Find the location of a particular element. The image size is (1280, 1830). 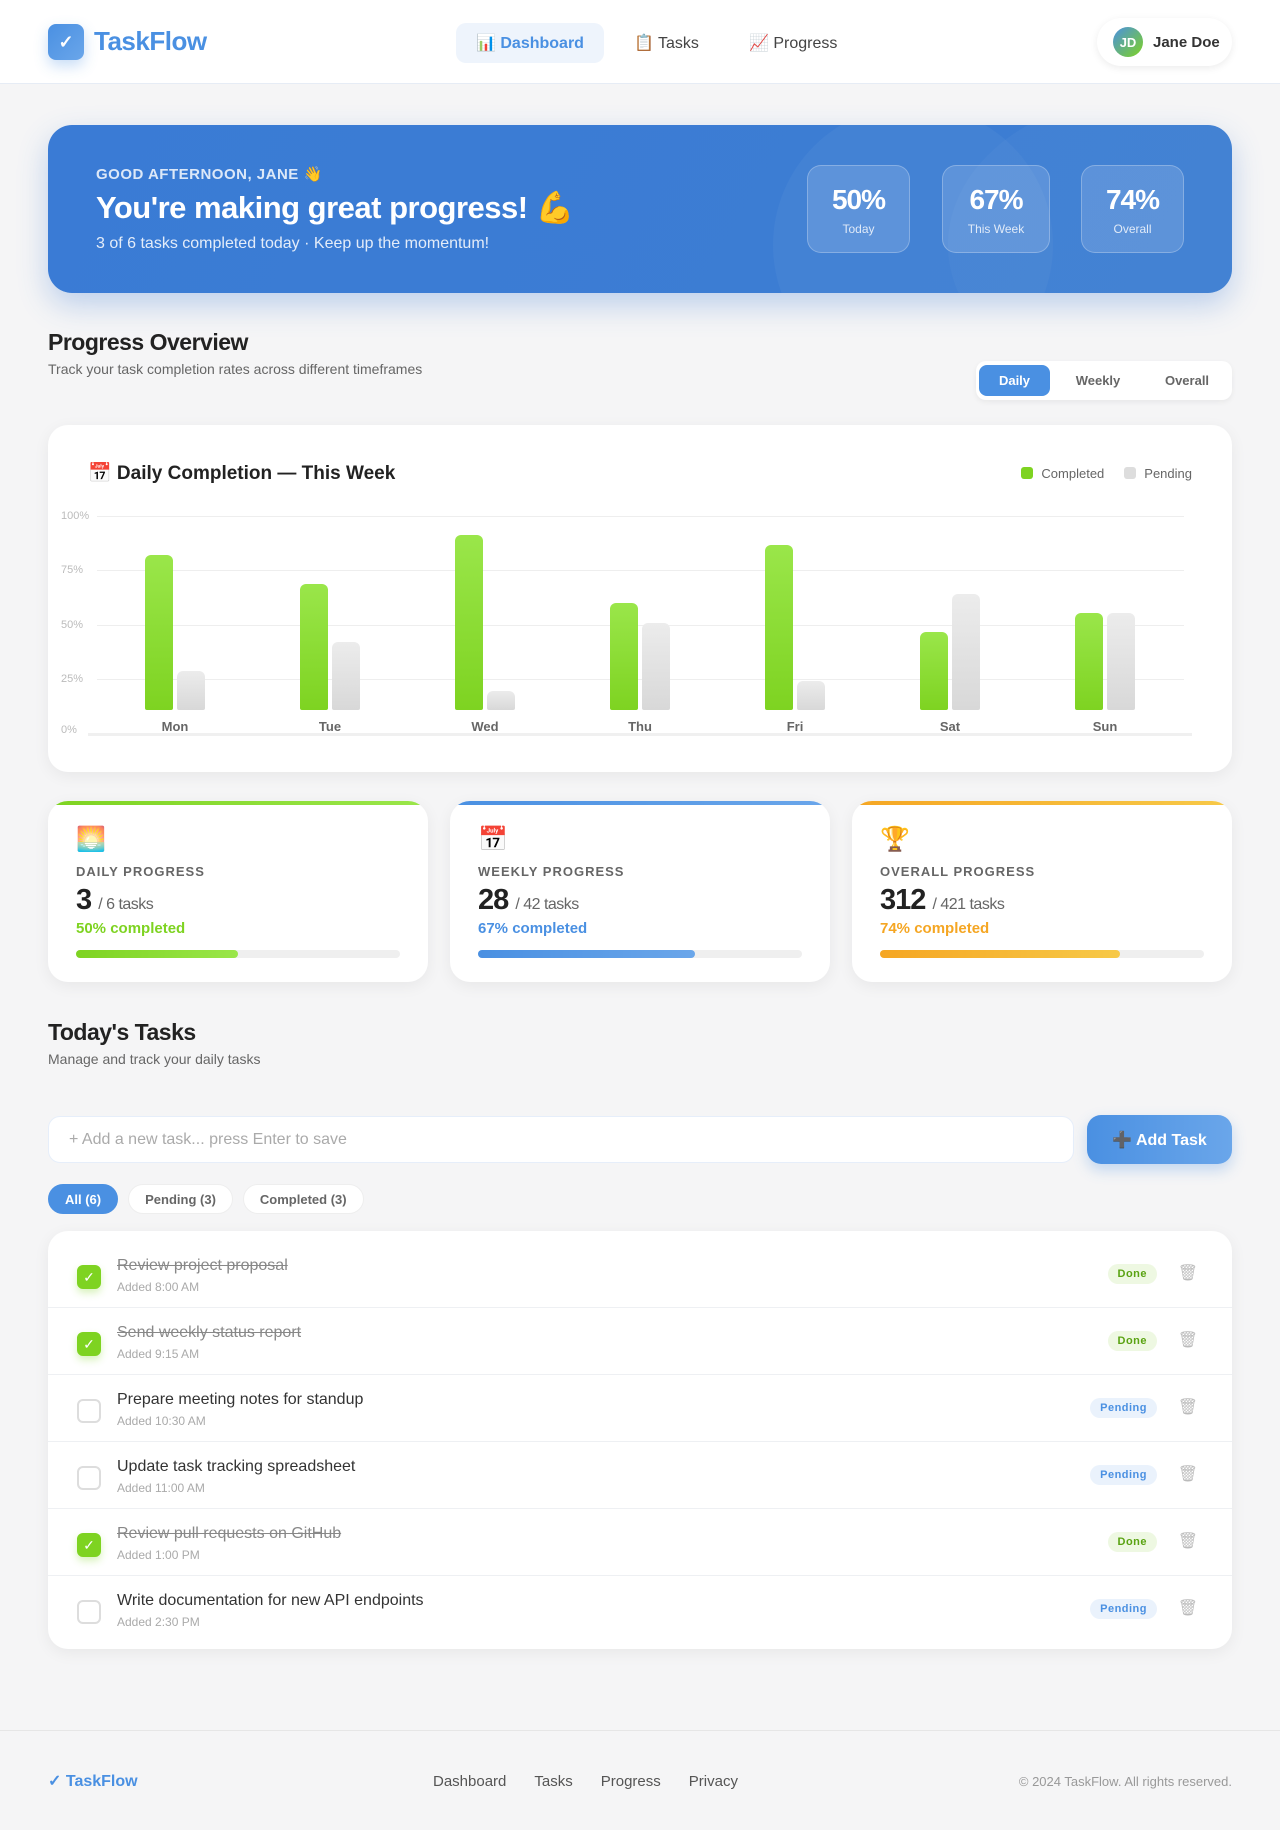

count: 3 is located at coordinates (84, 900).